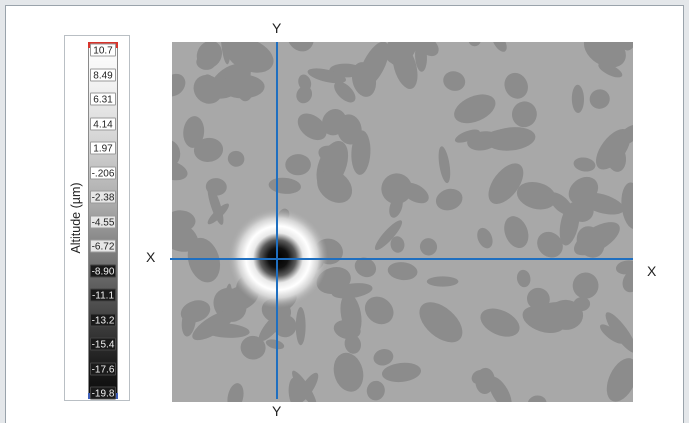 This screenshot has width=689, height=423. What do you see at coordinates (103, 270) in the screenshot?
I see `scale-tick-label: -8.90` at bounding box center [103, 270].